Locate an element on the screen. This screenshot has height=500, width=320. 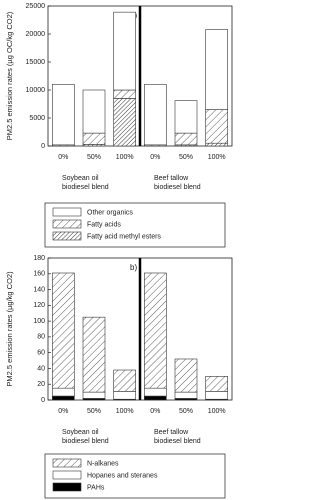
y-tick-label: 15000 is located at coordinates (36, 62).